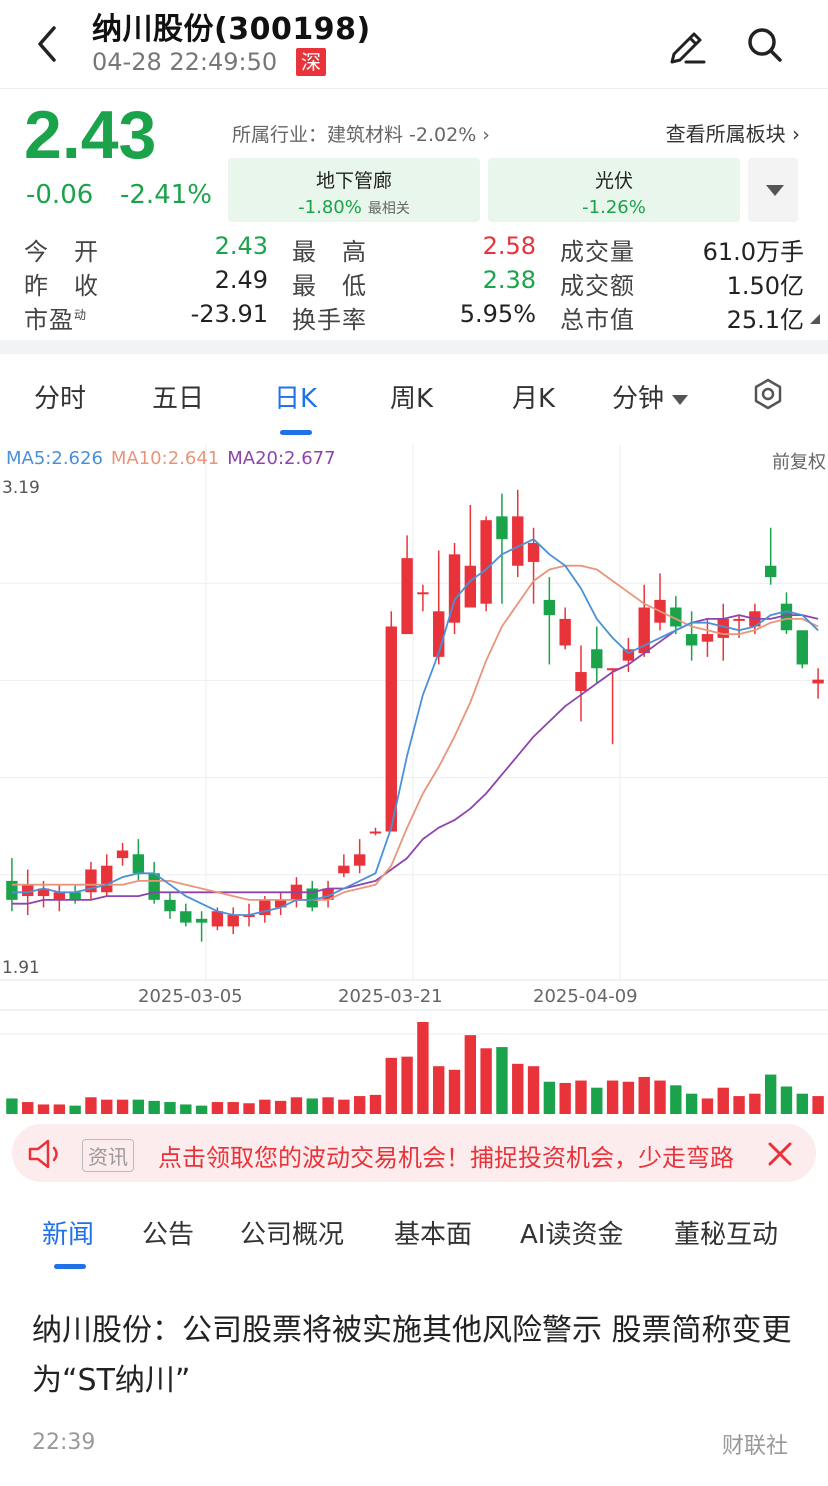 The width and height of the screenshot is (828, 1486). What do you see at coordinates (412, 399) in the screenshot?
I see `tab-weekly-k: 周K` at bounding box center [412, 399].